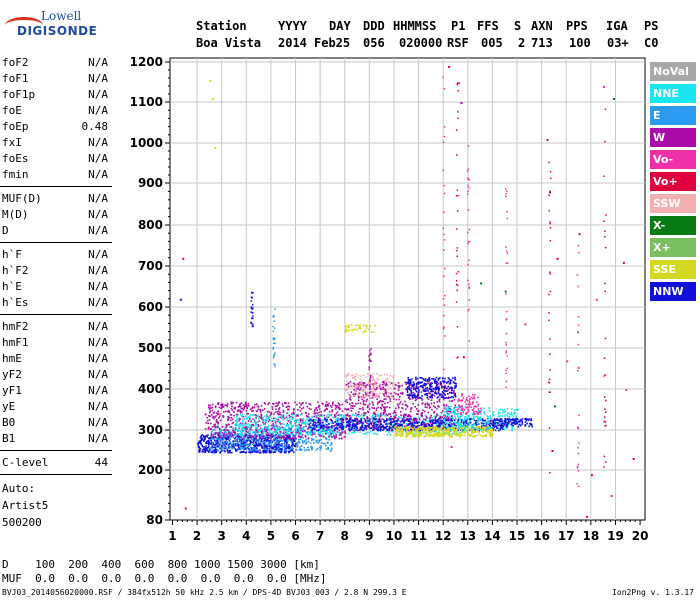  Describe the element at coordinates (22, 522) in the screenshot. I see `auto-line-3: 500200` at that location.